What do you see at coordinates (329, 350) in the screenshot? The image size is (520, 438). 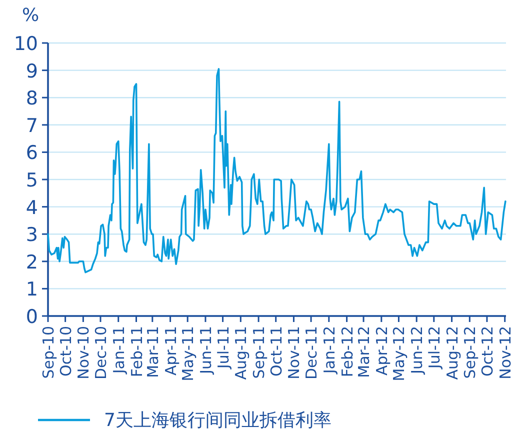 I see `x-tick-label: Jan-12` at bounding box center [329, 350].